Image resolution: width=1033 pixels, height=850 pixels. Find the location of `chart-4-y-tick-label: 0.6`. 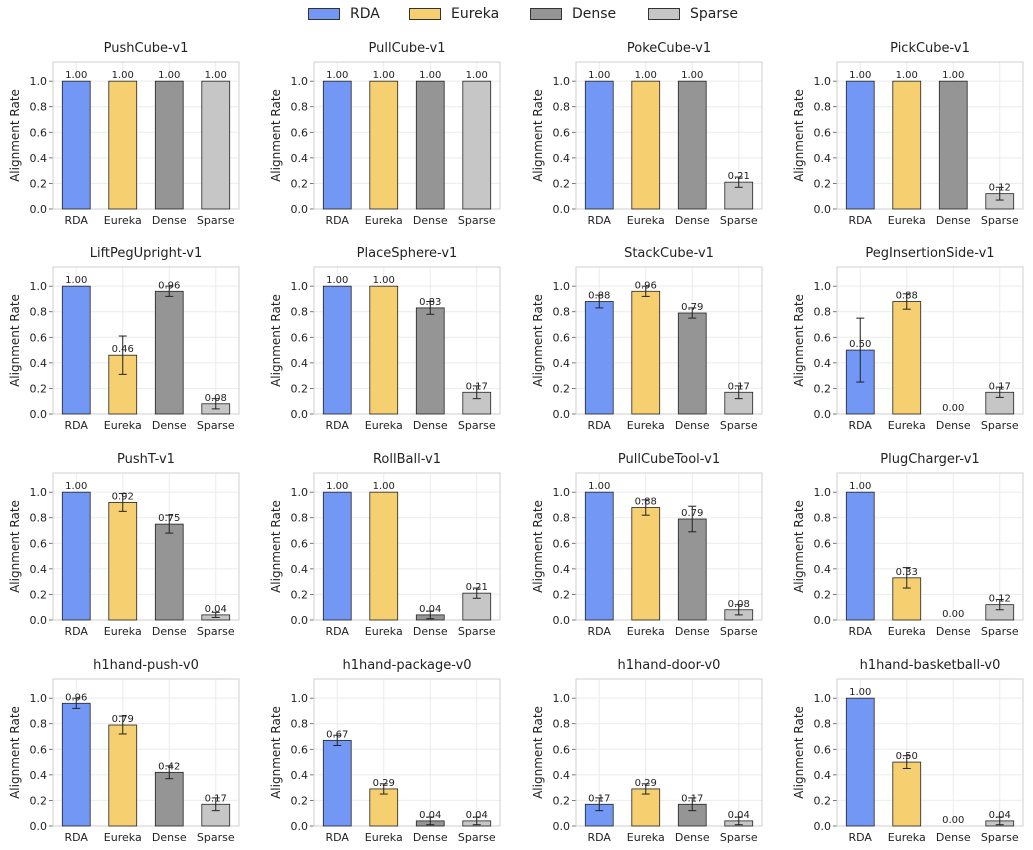

chart-4-y-tick-label: 0.6 is located at coordinates (823, 132).